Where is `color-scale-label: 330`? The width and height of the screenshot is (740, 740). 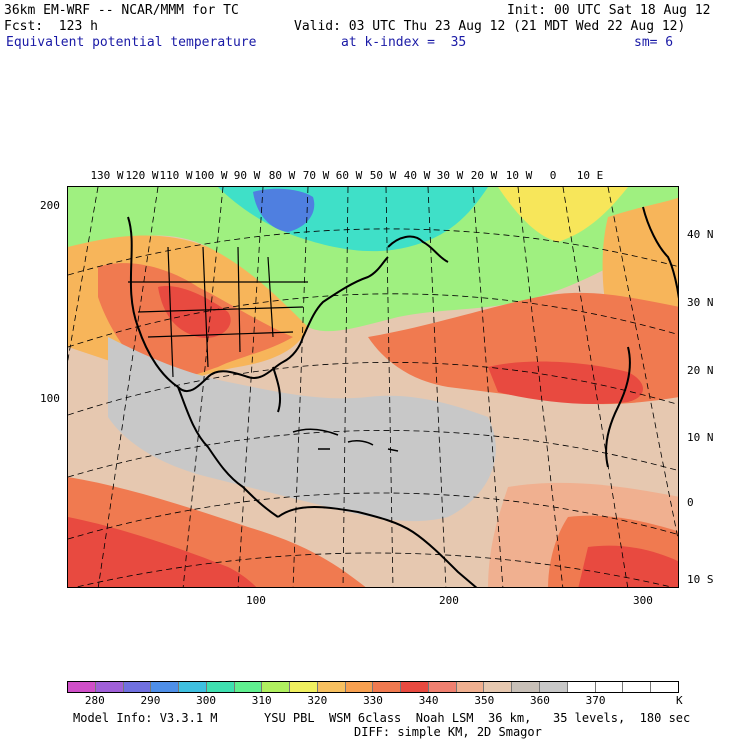 color-scale-label: 330 is located at coordinates (373, 700).